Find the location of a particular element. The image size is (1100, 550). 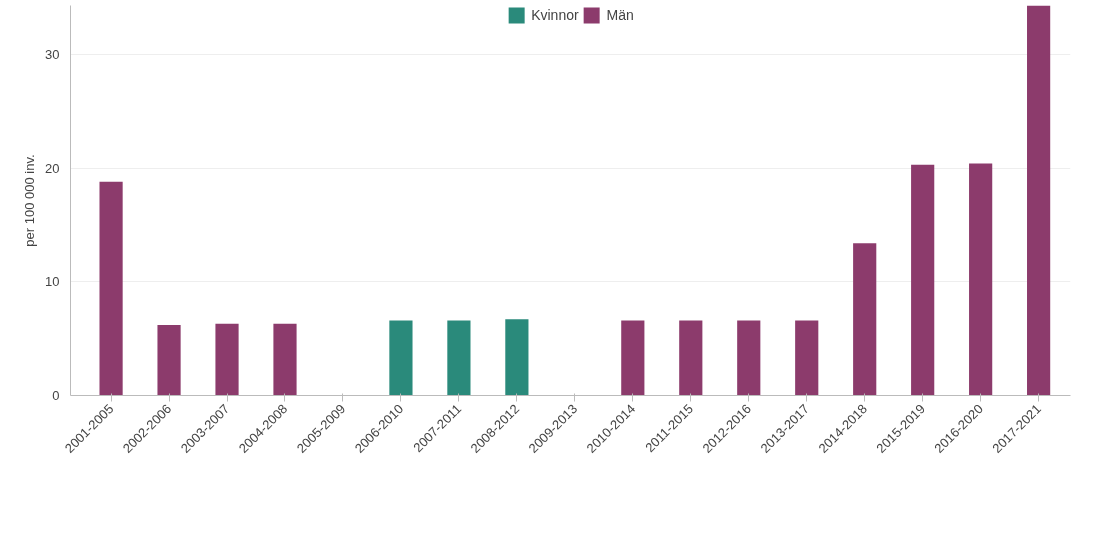

y-tick-label: 30 is located at coordinates (52, 54).